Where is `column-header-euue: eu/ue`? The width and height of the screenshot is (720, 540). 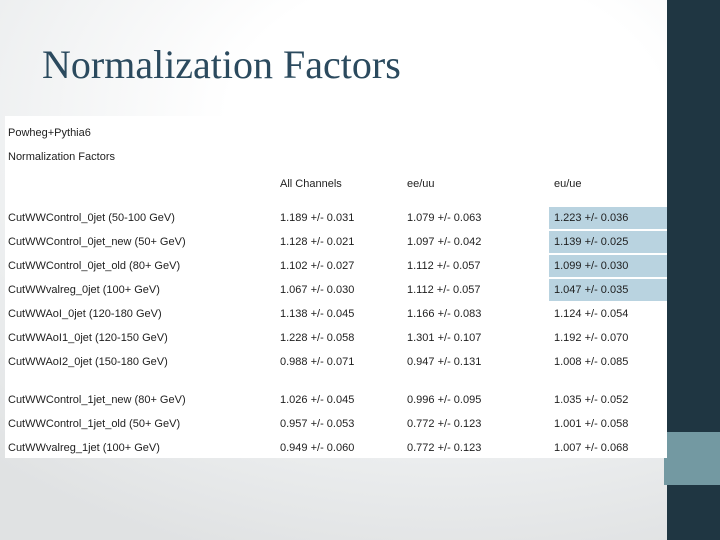 column-header-euue: eu/ue is located at coordinates (568, 184).